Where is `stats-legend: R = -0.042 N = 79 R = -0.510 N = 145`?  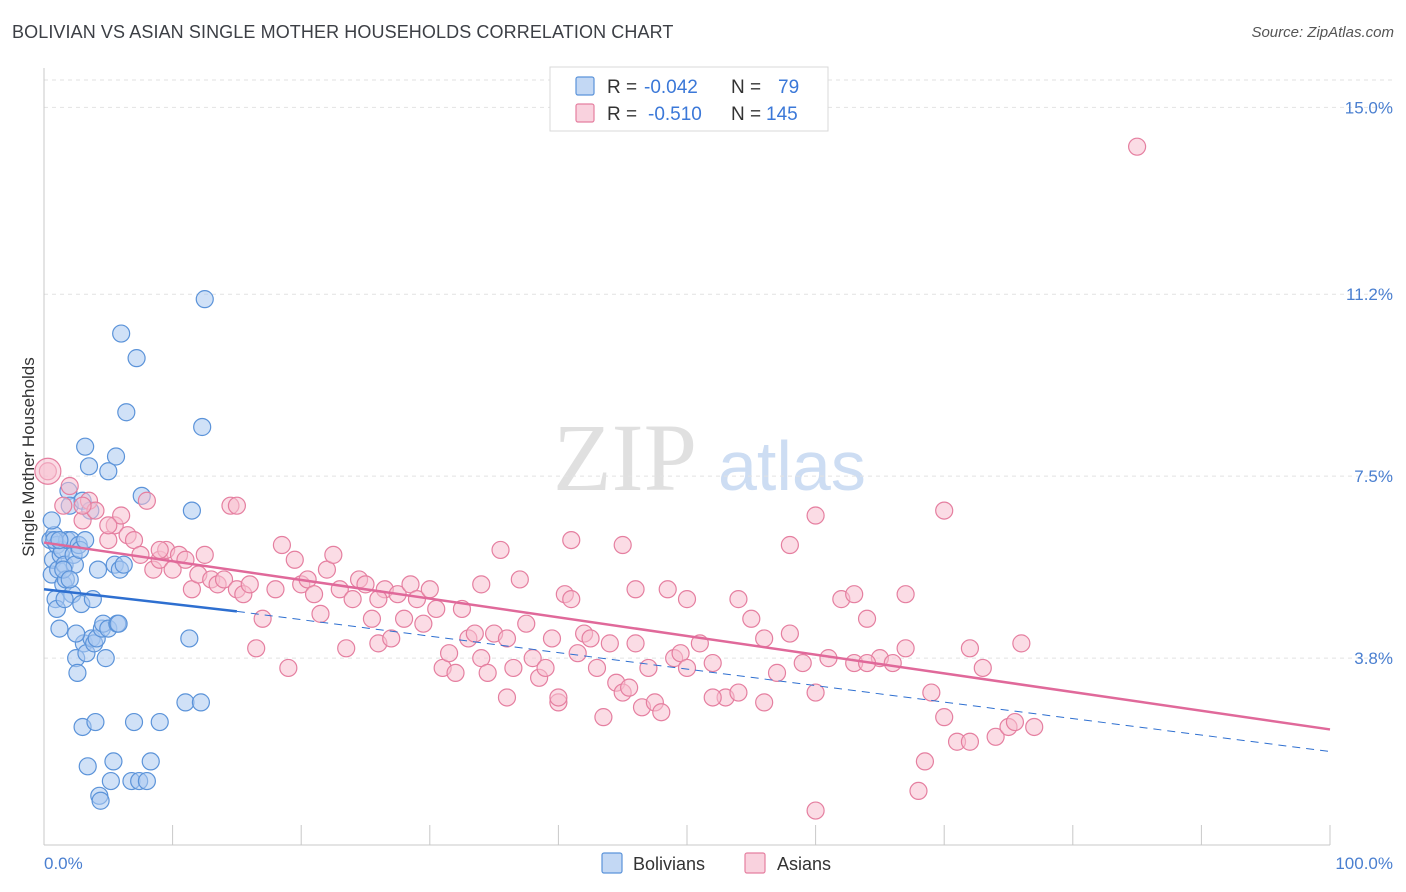
stats-legend: R = -0.042 N = 79 R = -0.510 N = 145 is located at coordinates (689, 99).